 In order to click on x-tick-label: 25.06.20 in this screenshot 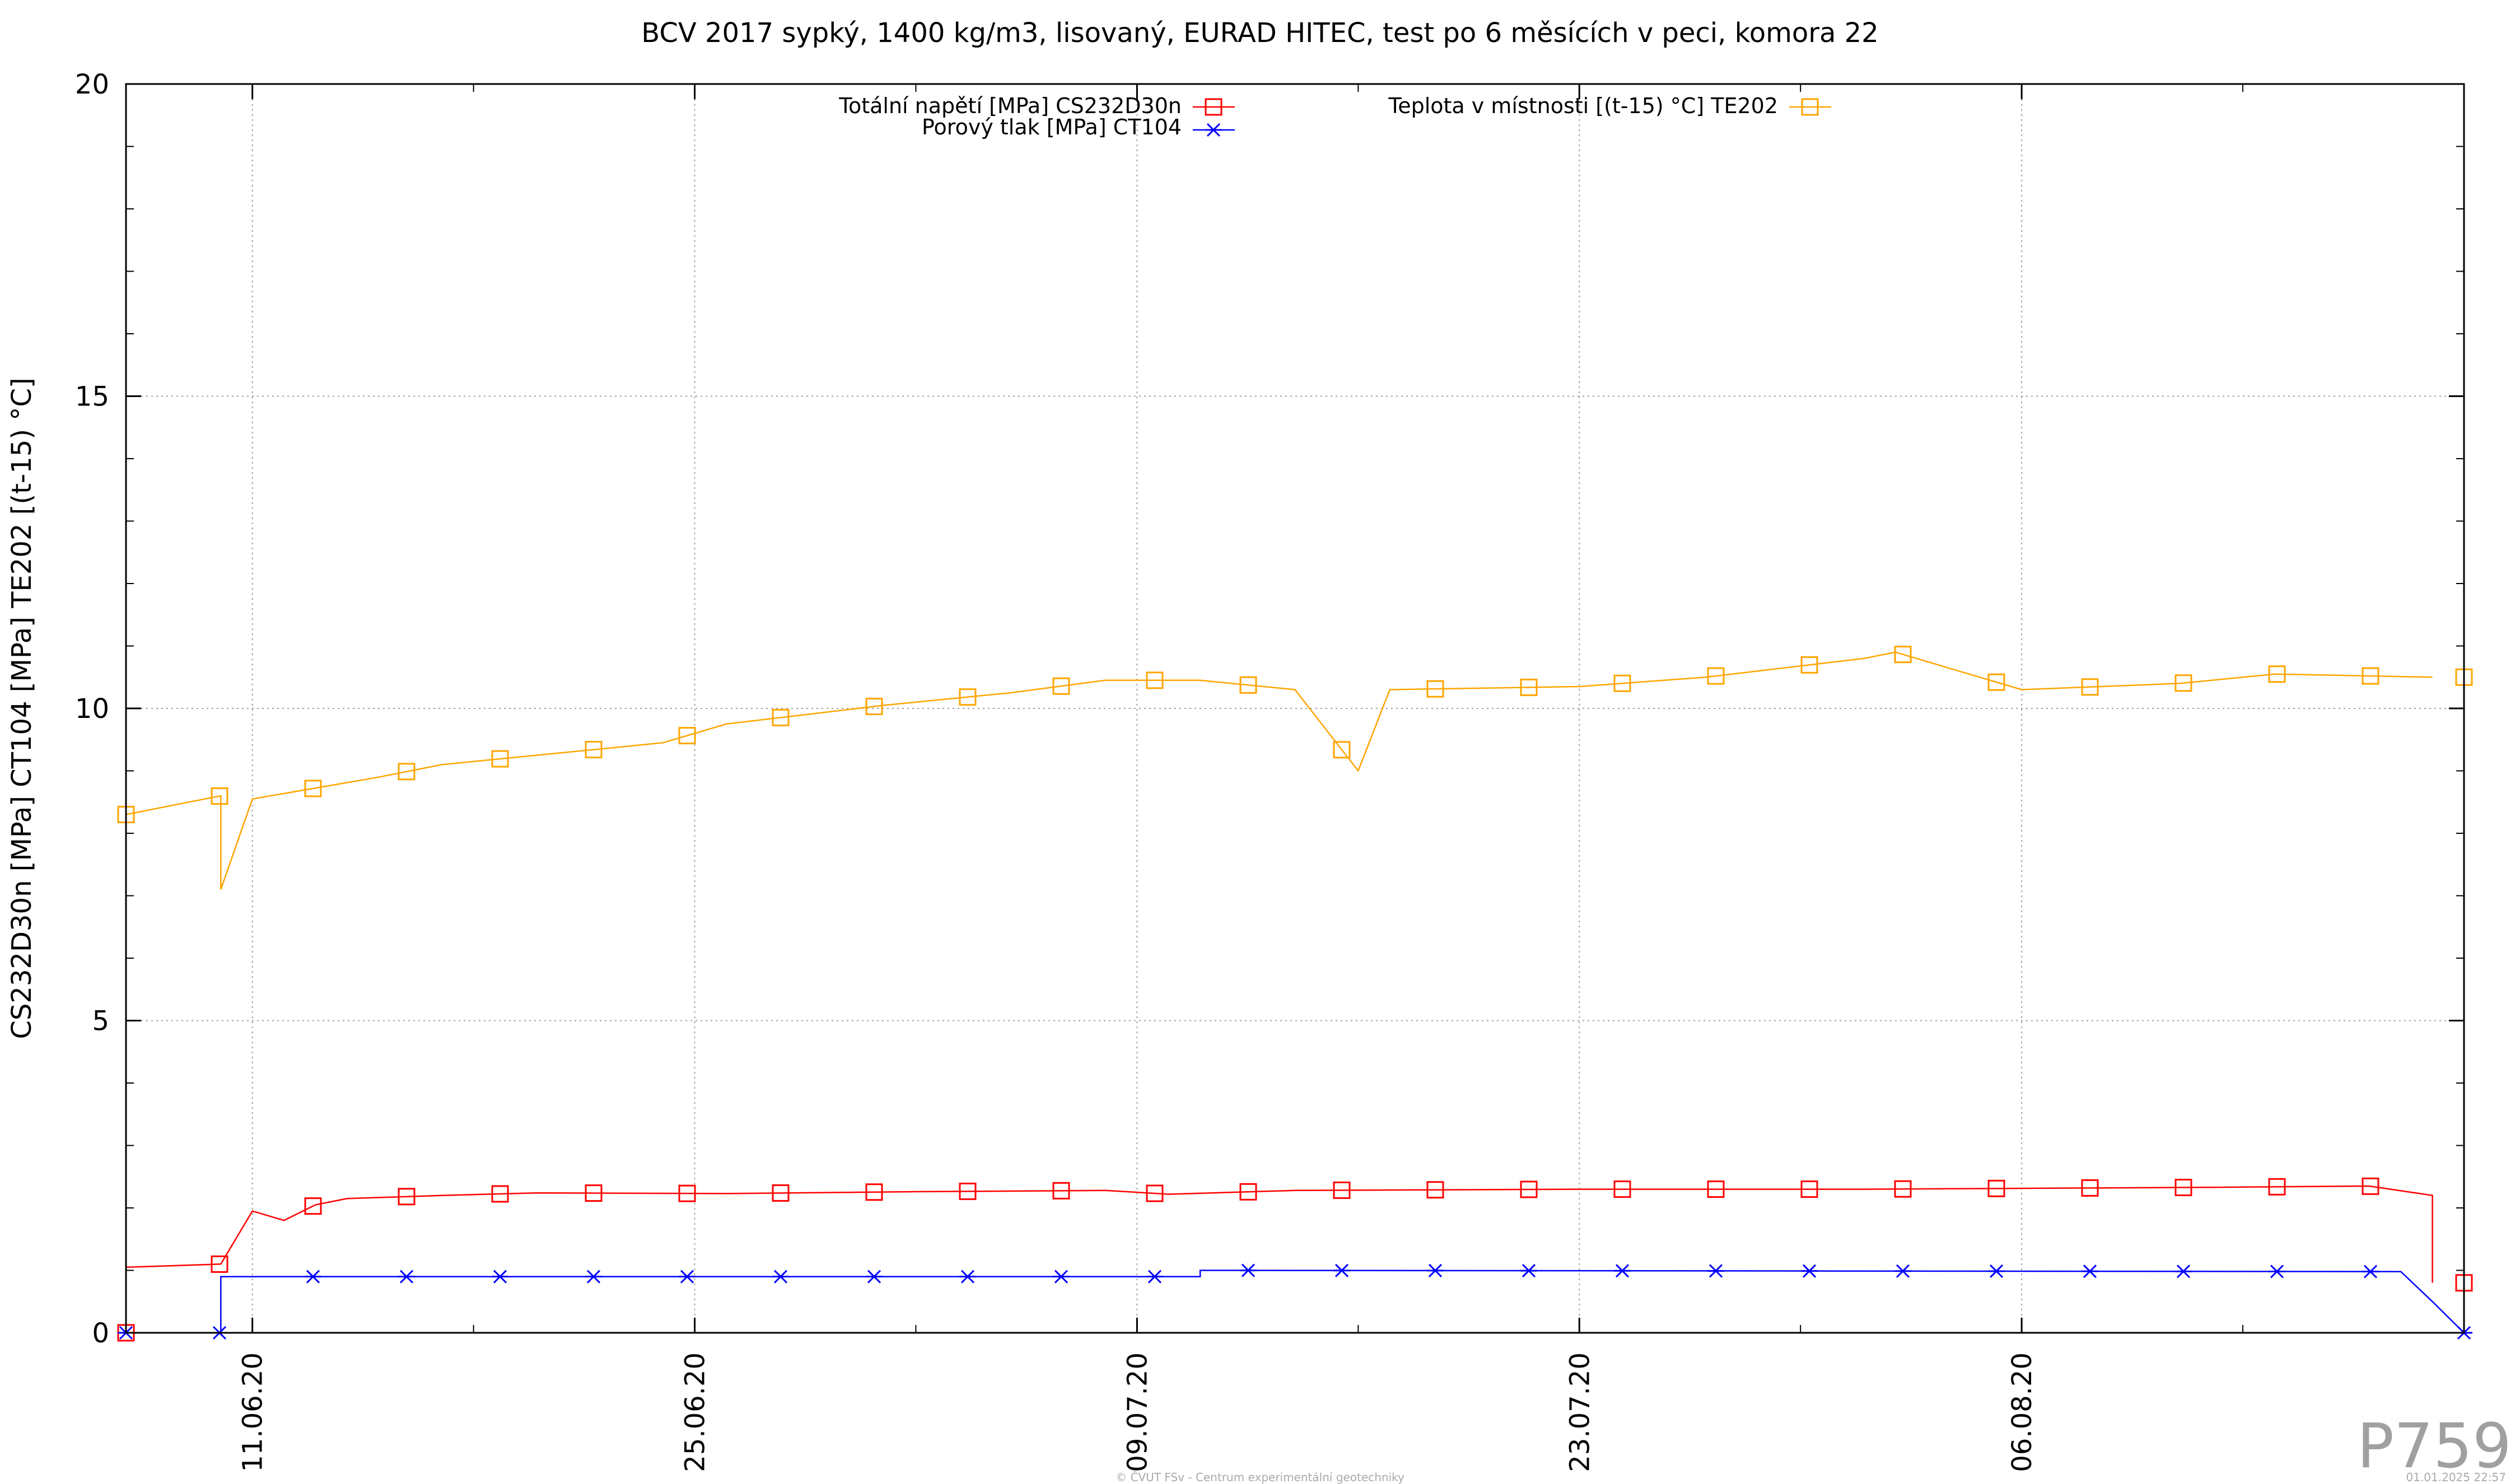, I will do `click(696, 1412)`.